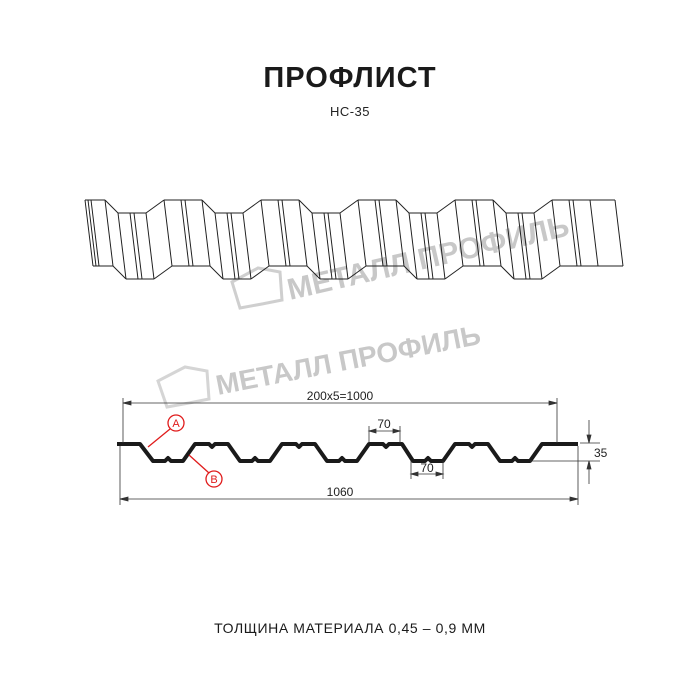 The width and height of the screenshot is (700, 700). I want to click on marker-a, so click(176, 423).